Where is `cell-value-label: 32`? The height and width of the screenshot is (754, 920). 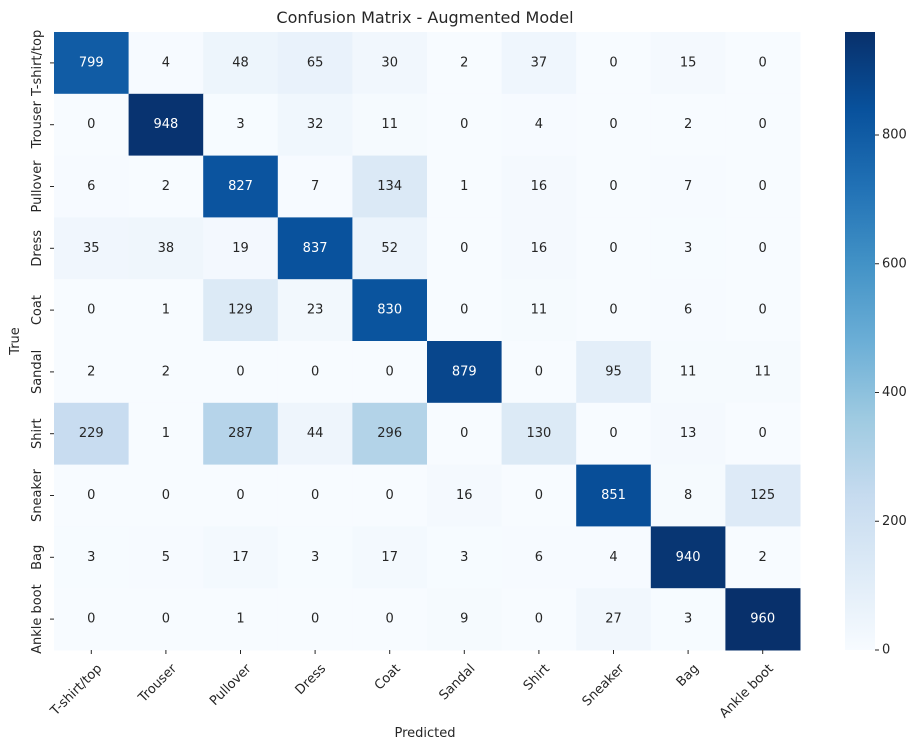
cell-value-label: 32 is located at coordinates (315, 124).